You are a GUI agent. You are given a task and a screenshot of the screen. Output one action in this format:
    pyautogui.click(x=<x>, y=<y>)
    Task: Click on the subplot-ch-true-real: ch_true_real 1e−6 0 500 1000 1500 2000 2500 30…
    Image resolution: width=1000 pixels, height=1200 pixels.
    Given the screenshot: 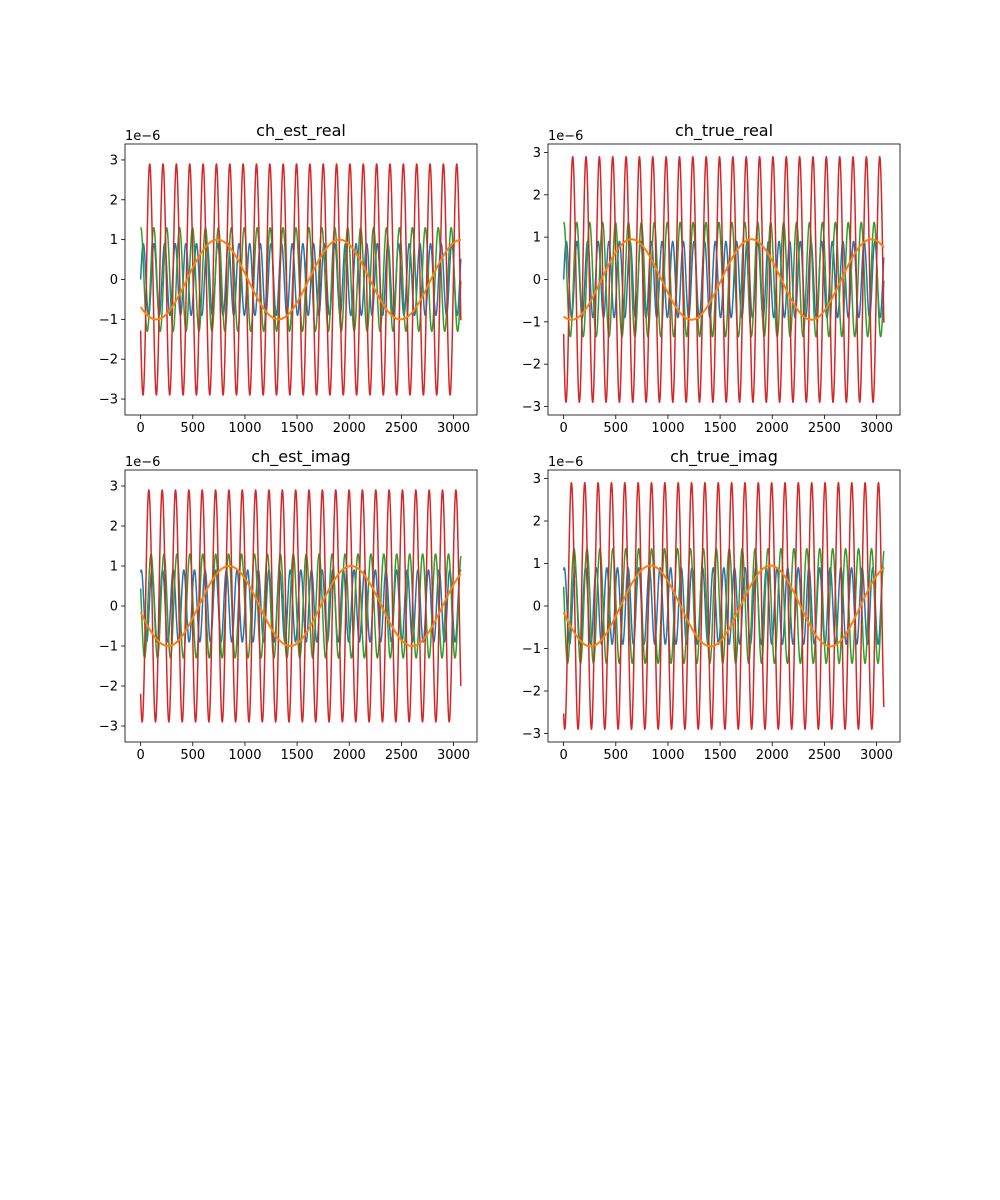 What is the action you would take?
    pyautogui.click(x=711, y=278)
    